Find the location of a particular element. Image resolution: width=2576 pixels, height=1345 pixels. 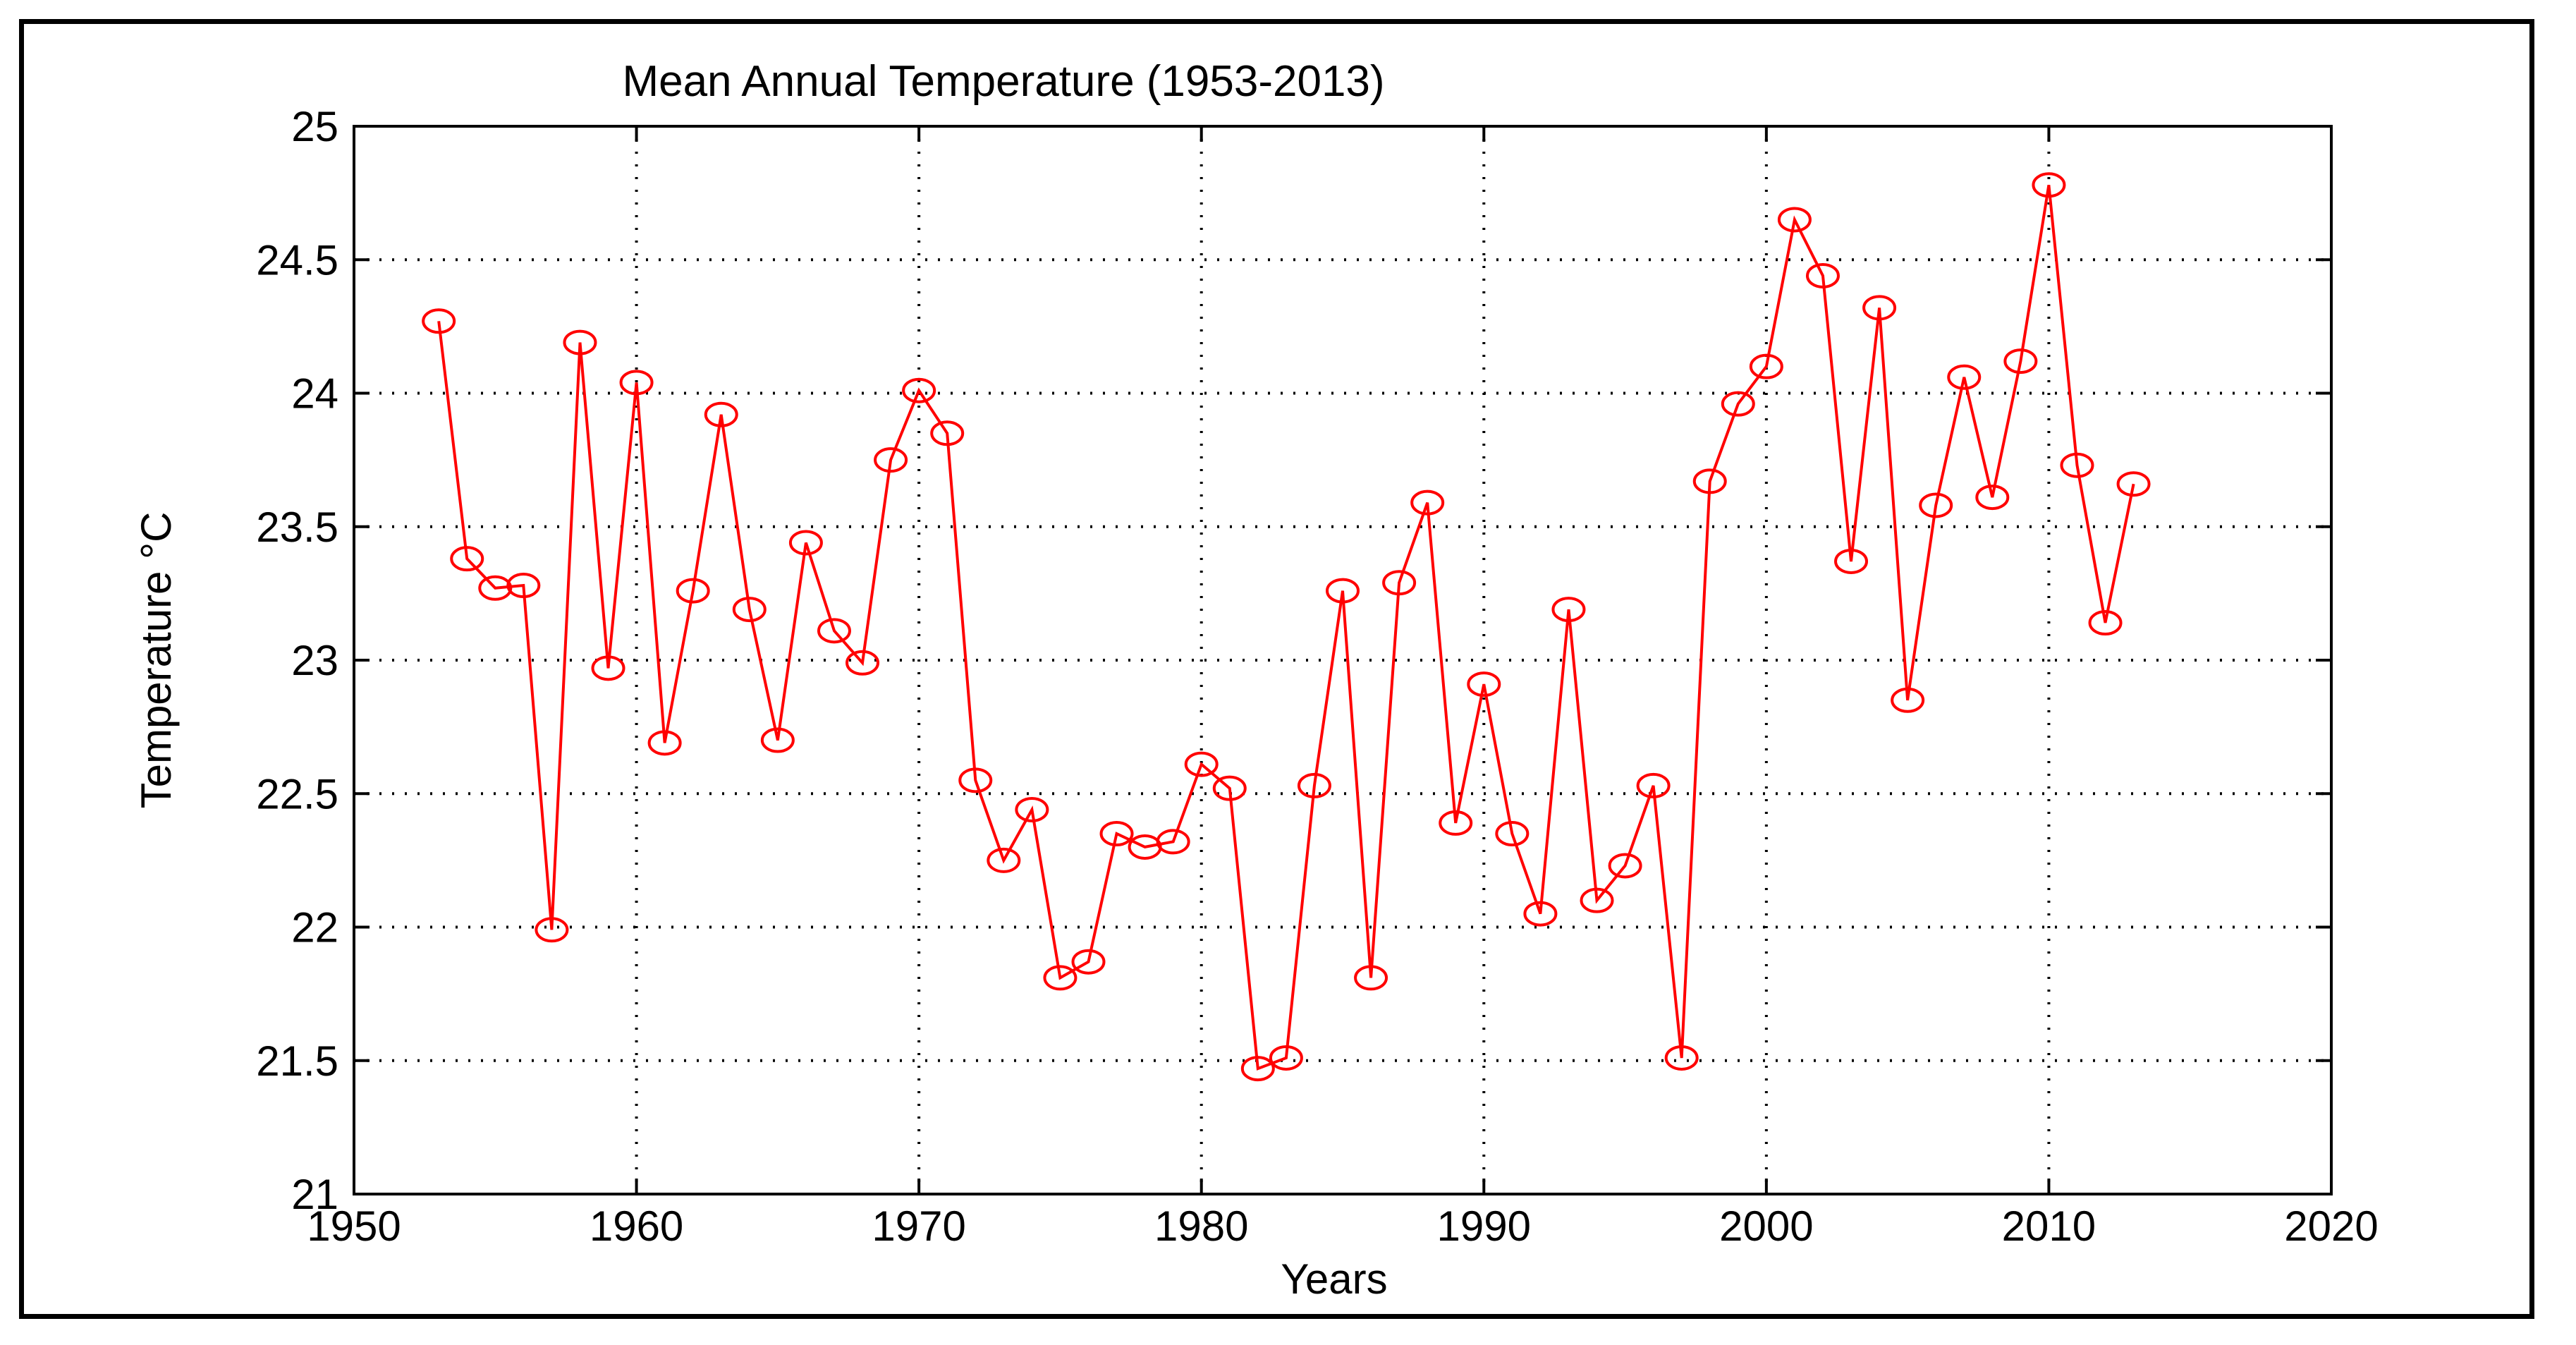

data-point-1996 is located at coordinates (1653, 785).